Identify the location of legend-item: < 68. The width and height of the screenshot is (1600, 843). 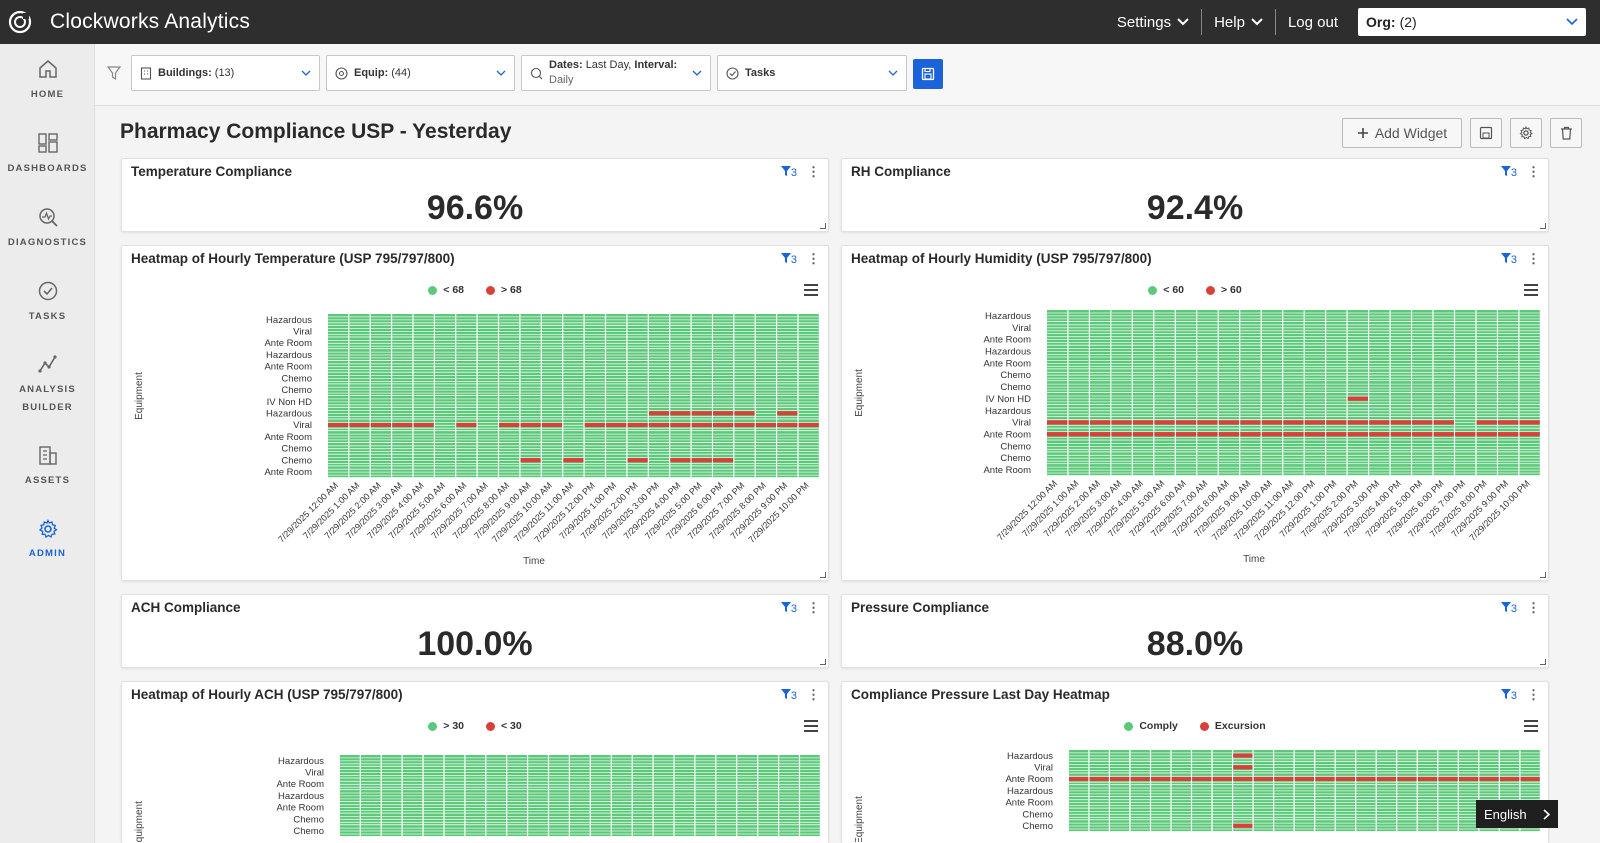
(446, 290).